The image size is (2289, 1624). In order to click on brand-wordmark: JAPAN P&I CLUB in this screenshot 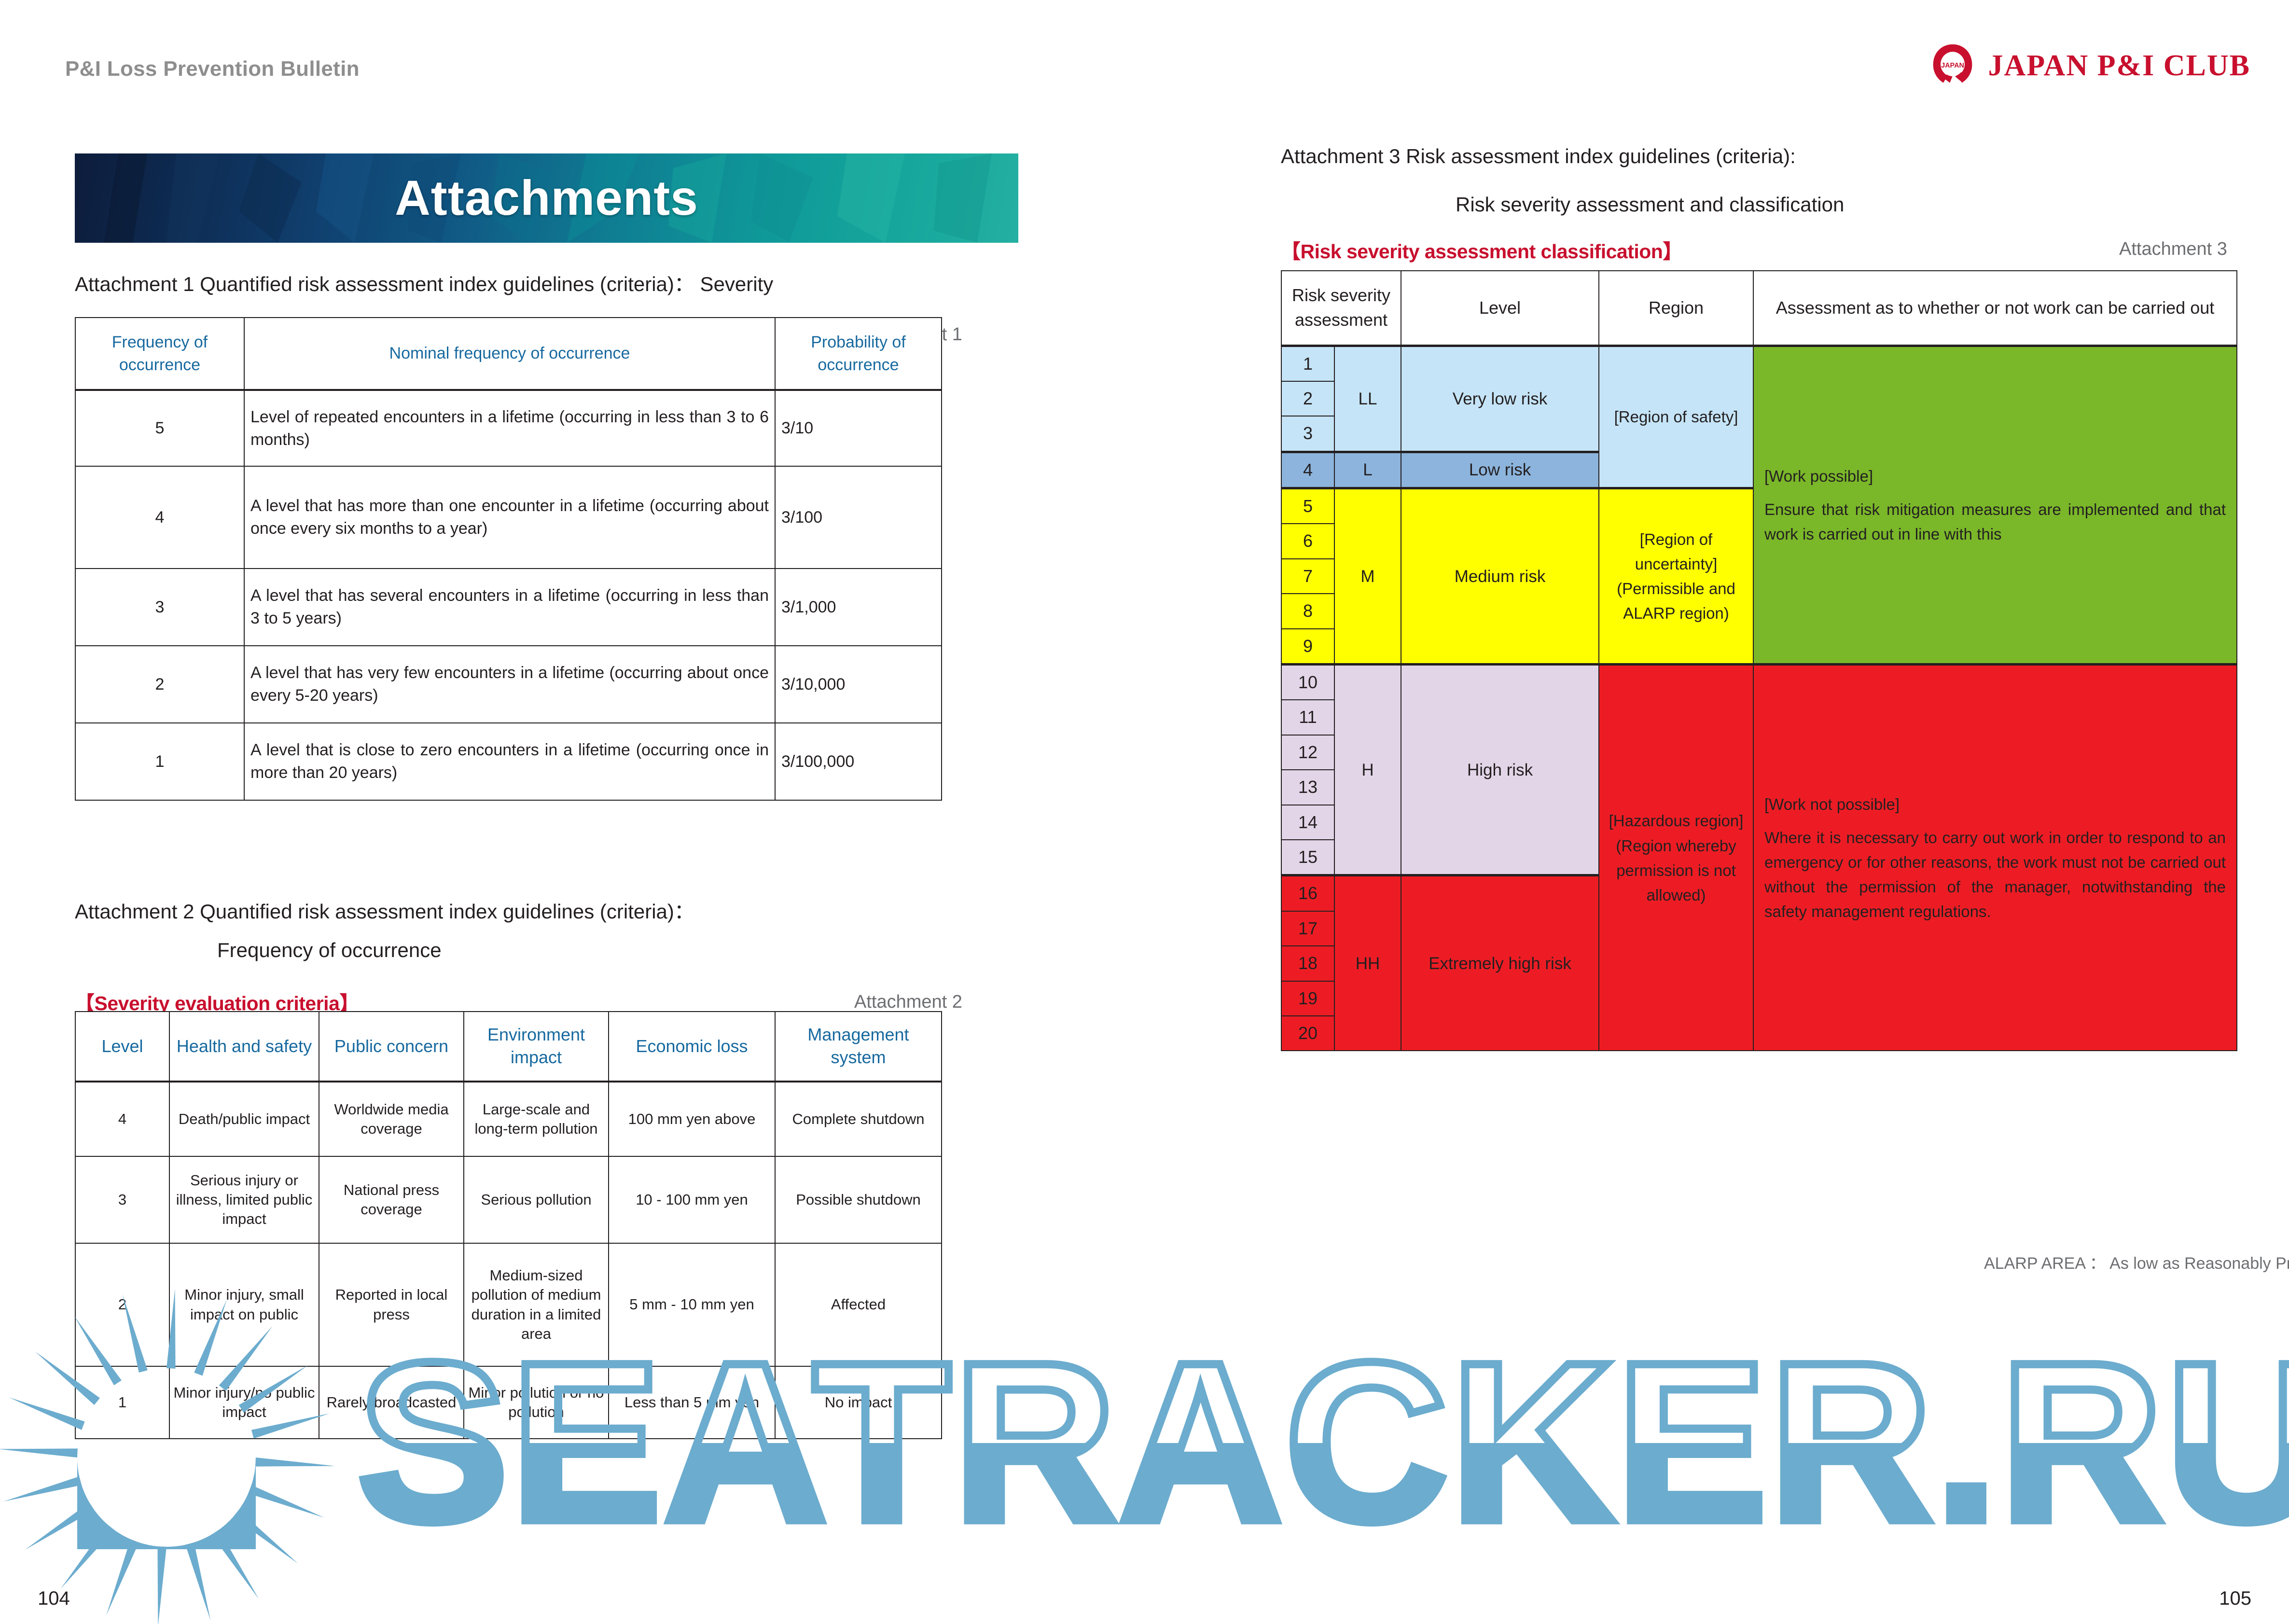, I will do `click(2119, 66)`.